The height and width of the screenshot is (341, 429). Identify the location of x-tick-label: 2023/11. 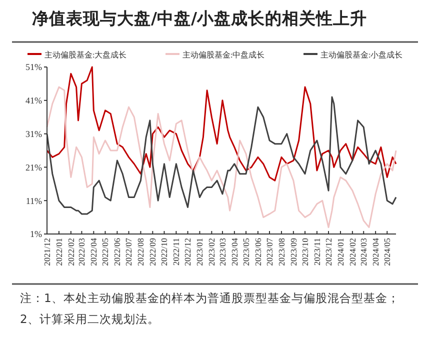
(317, 252).